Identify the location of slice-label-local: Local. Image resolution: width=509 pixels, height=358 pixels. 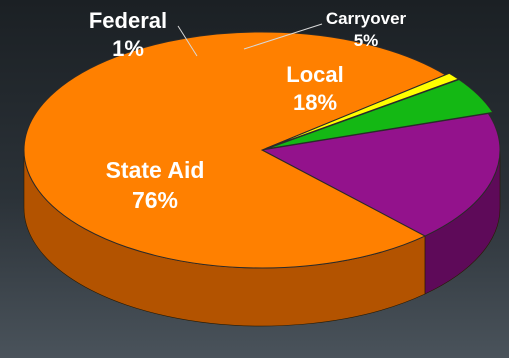
(314, 74).